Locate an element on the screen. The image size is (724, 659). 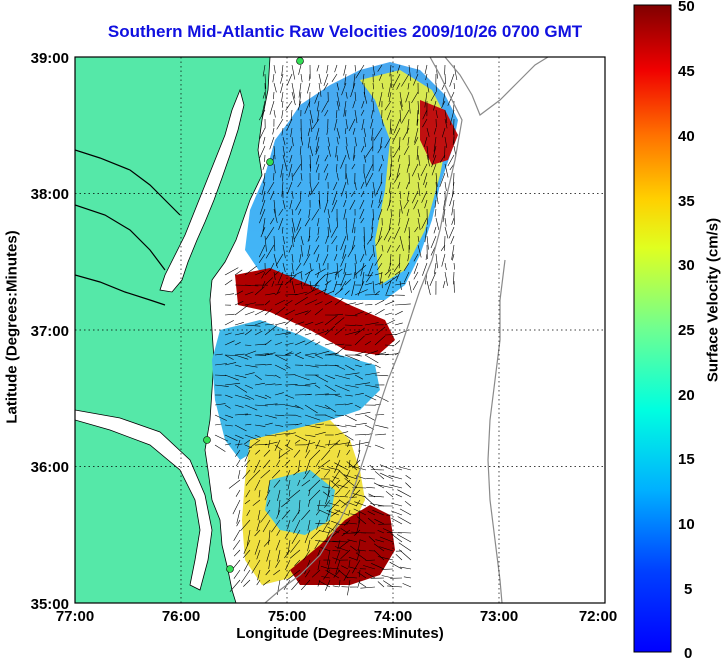
y-tick-label: 39:00 is located at coordinates (50, 58).